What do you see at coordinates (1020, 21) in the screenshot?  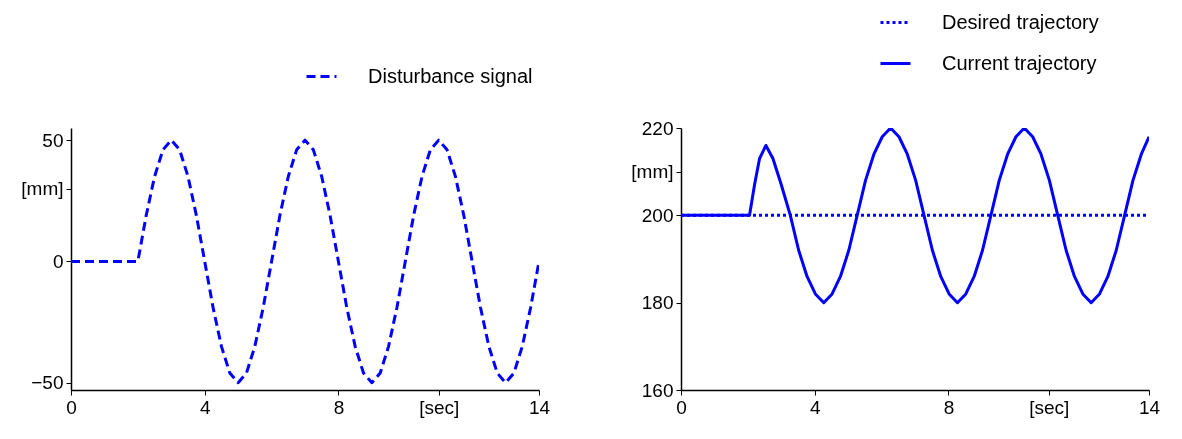 I see `legend-label: Desired trajectory` at bounding box center [1020, 21].